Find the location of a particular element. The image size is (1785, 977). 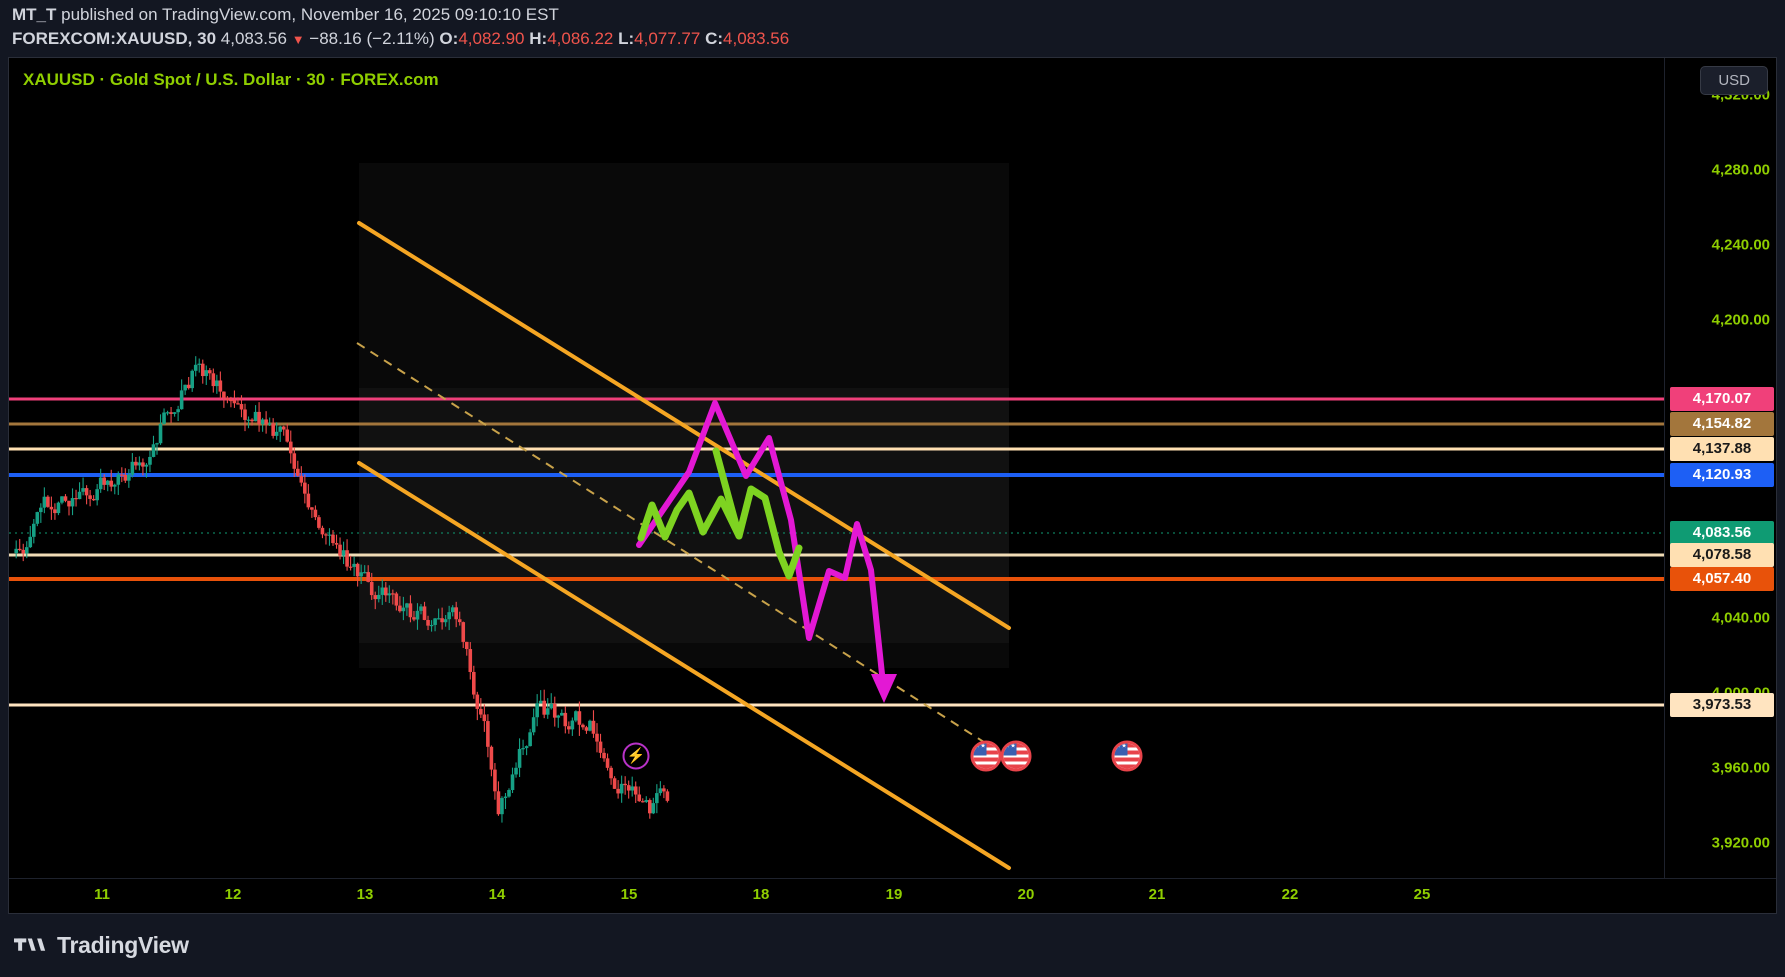

footer: TradingView is located at coordinates (892, 945).